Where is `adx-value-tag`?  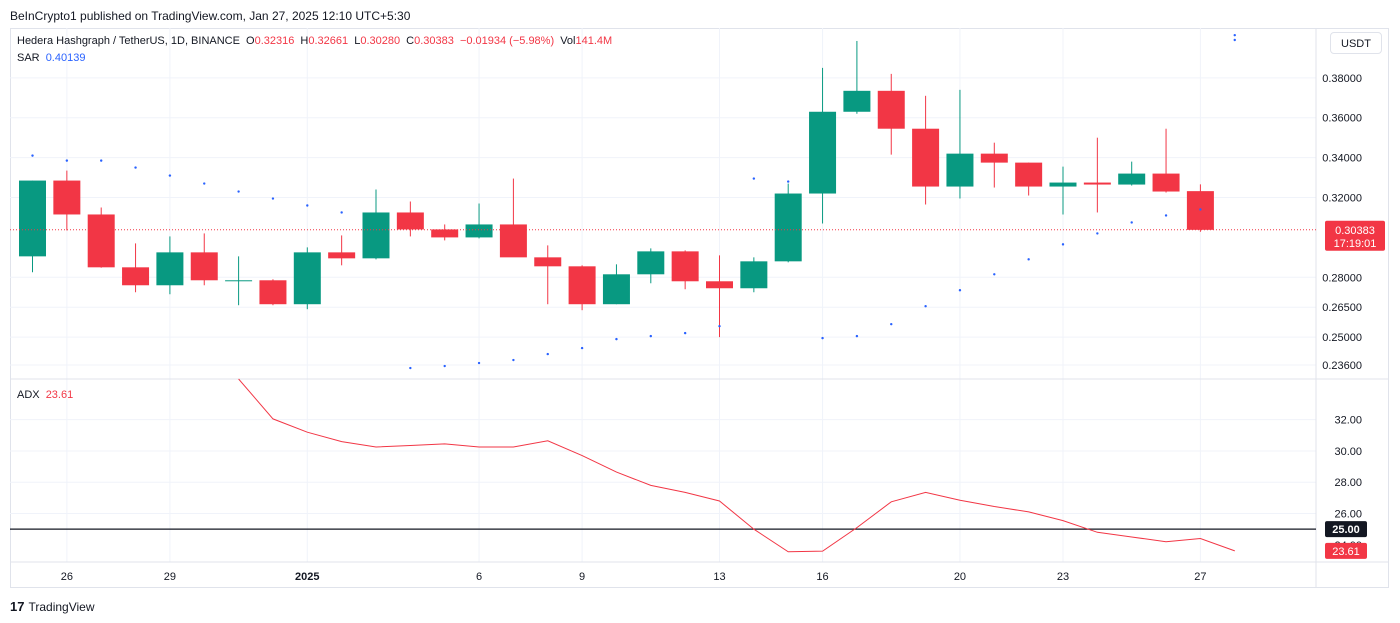
adx-value-tag is located at coordinates (1346, 550).